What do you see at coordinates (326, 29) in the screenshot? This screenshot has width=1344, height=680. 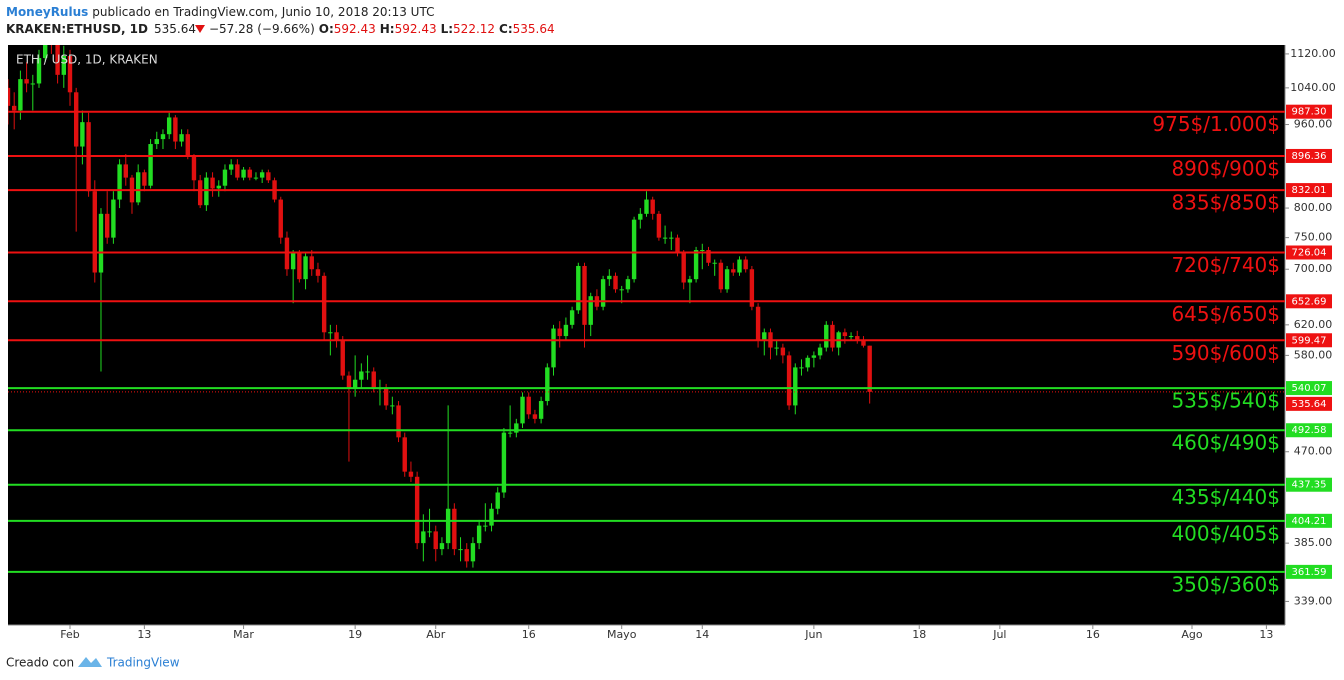 I see `ohlc-key: O:` at bounding box center [326, 29].